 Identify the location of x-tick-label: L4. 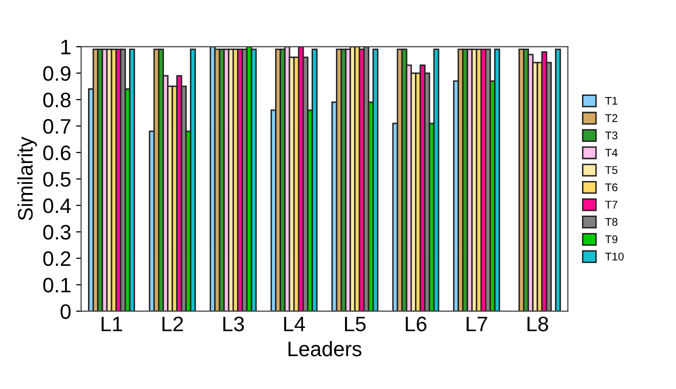
(295, 324).